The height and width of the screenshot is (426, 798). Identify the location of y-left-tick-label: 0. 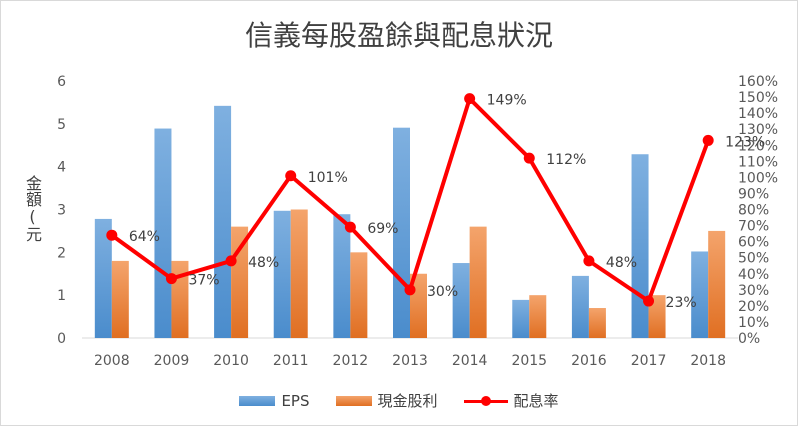
(61, 339).